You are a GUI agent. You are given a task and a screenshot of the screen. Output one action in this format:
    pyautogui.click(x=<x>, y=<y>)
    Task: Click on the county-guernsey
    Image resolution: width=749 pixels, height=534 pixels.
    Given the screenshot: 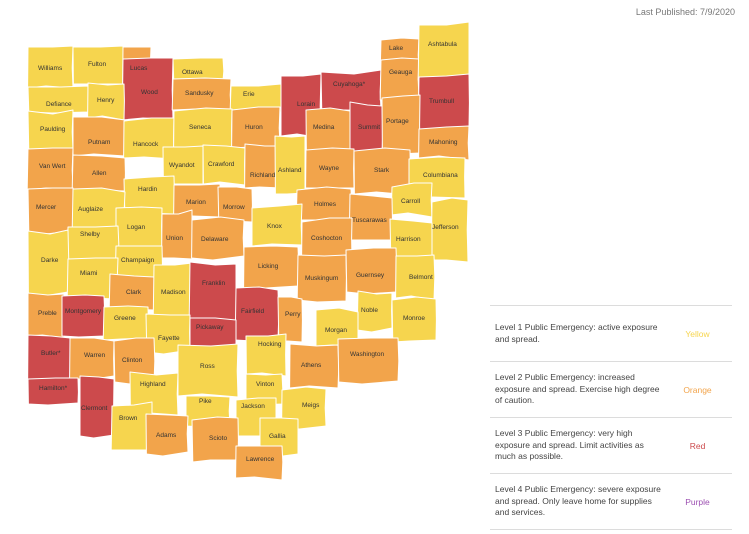 What is the action you would take?
    pyautogui.click(x=371, y=271)
    